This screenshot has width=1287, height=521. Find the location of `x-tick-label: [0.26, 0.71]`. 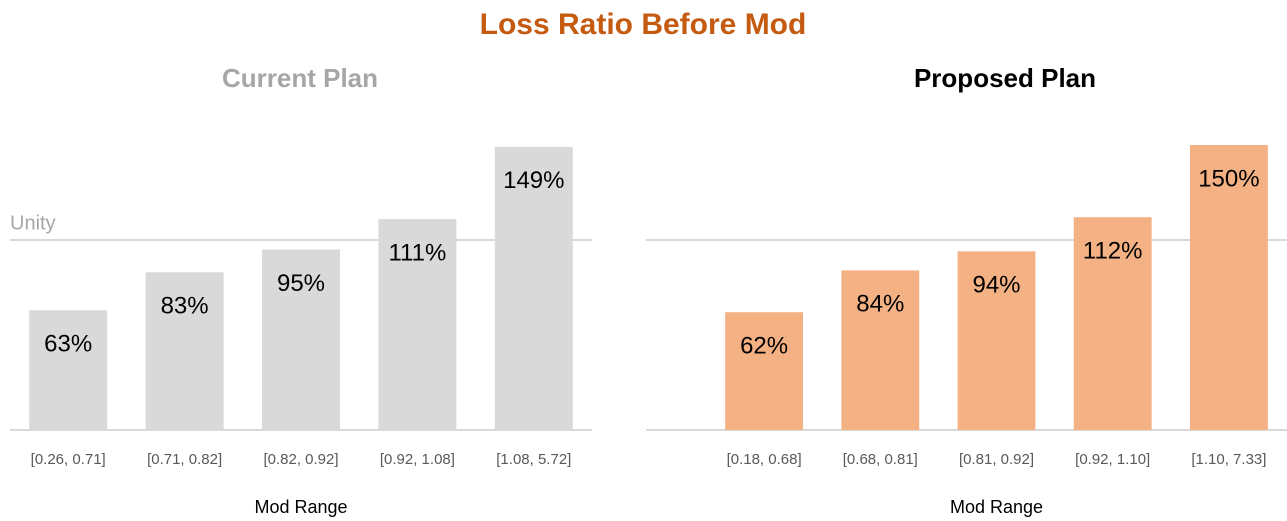

x-tick-label: [0.26, 0.71] is located at coordinates (68, 459).